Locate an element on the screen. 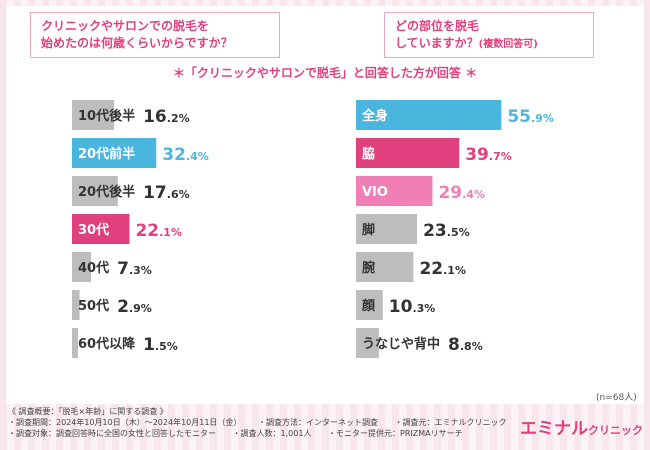 The width and height of the screenshot is (650, 450). brand-logo-sub: クリニック is located at coordinates (615, 430).